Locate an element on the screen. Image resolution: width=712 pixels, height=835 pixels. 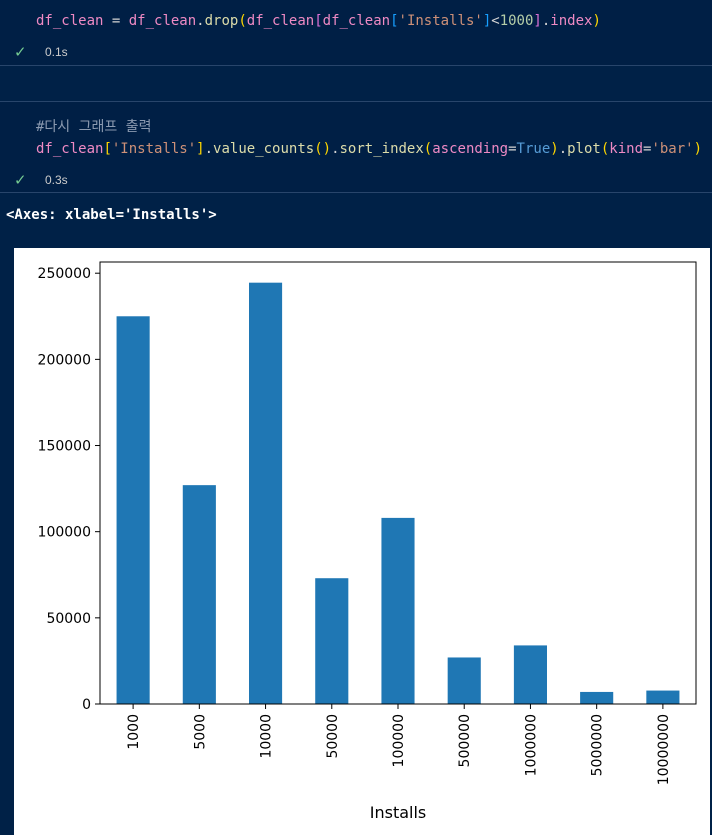
y-tick-label: 200000 is located at coordinates (64, 360).